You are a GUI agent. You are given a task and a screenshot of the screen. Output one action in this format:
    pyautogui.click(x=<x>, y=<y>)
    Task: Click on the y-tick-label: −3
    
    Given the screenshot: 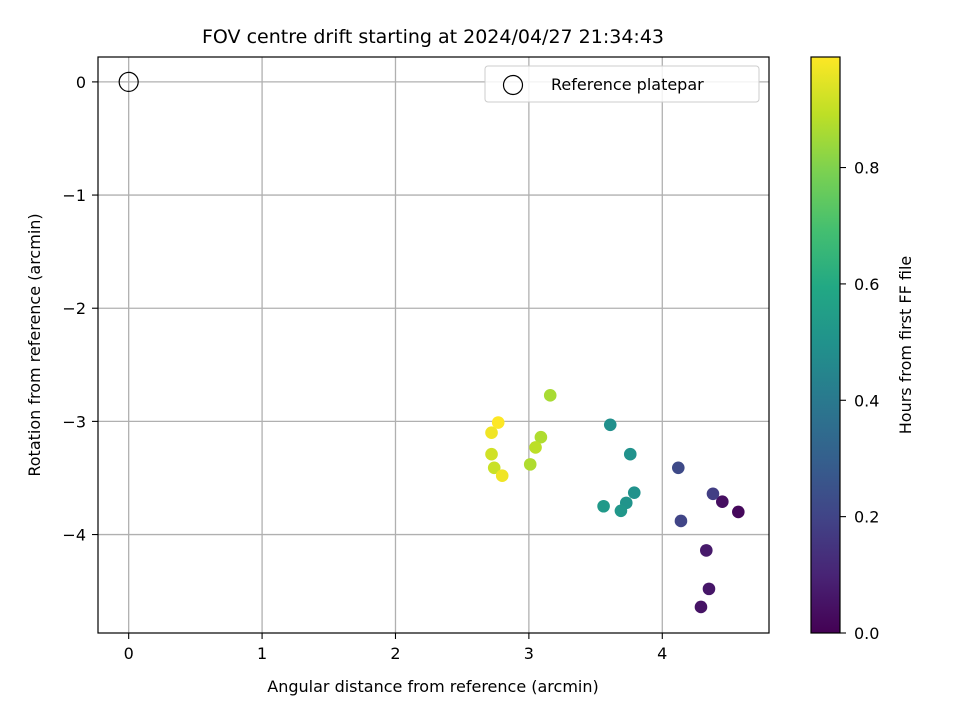 What is the action you would take?
    pyautogui.click(x=74, y=421)
    